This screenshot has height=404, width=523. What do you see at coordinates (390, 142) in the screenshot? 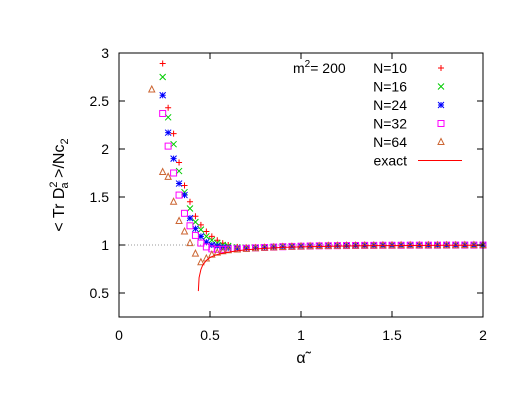
I see `legend-label: N=64` at bounding box center [390, 142].